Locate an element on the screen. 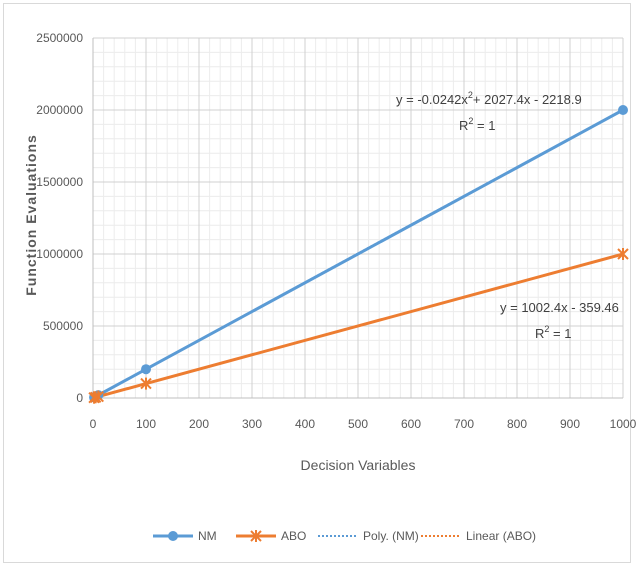 This screenshot has width=636, height=568. y-tick-label: 1500000 is located at coordinates (59, 182).